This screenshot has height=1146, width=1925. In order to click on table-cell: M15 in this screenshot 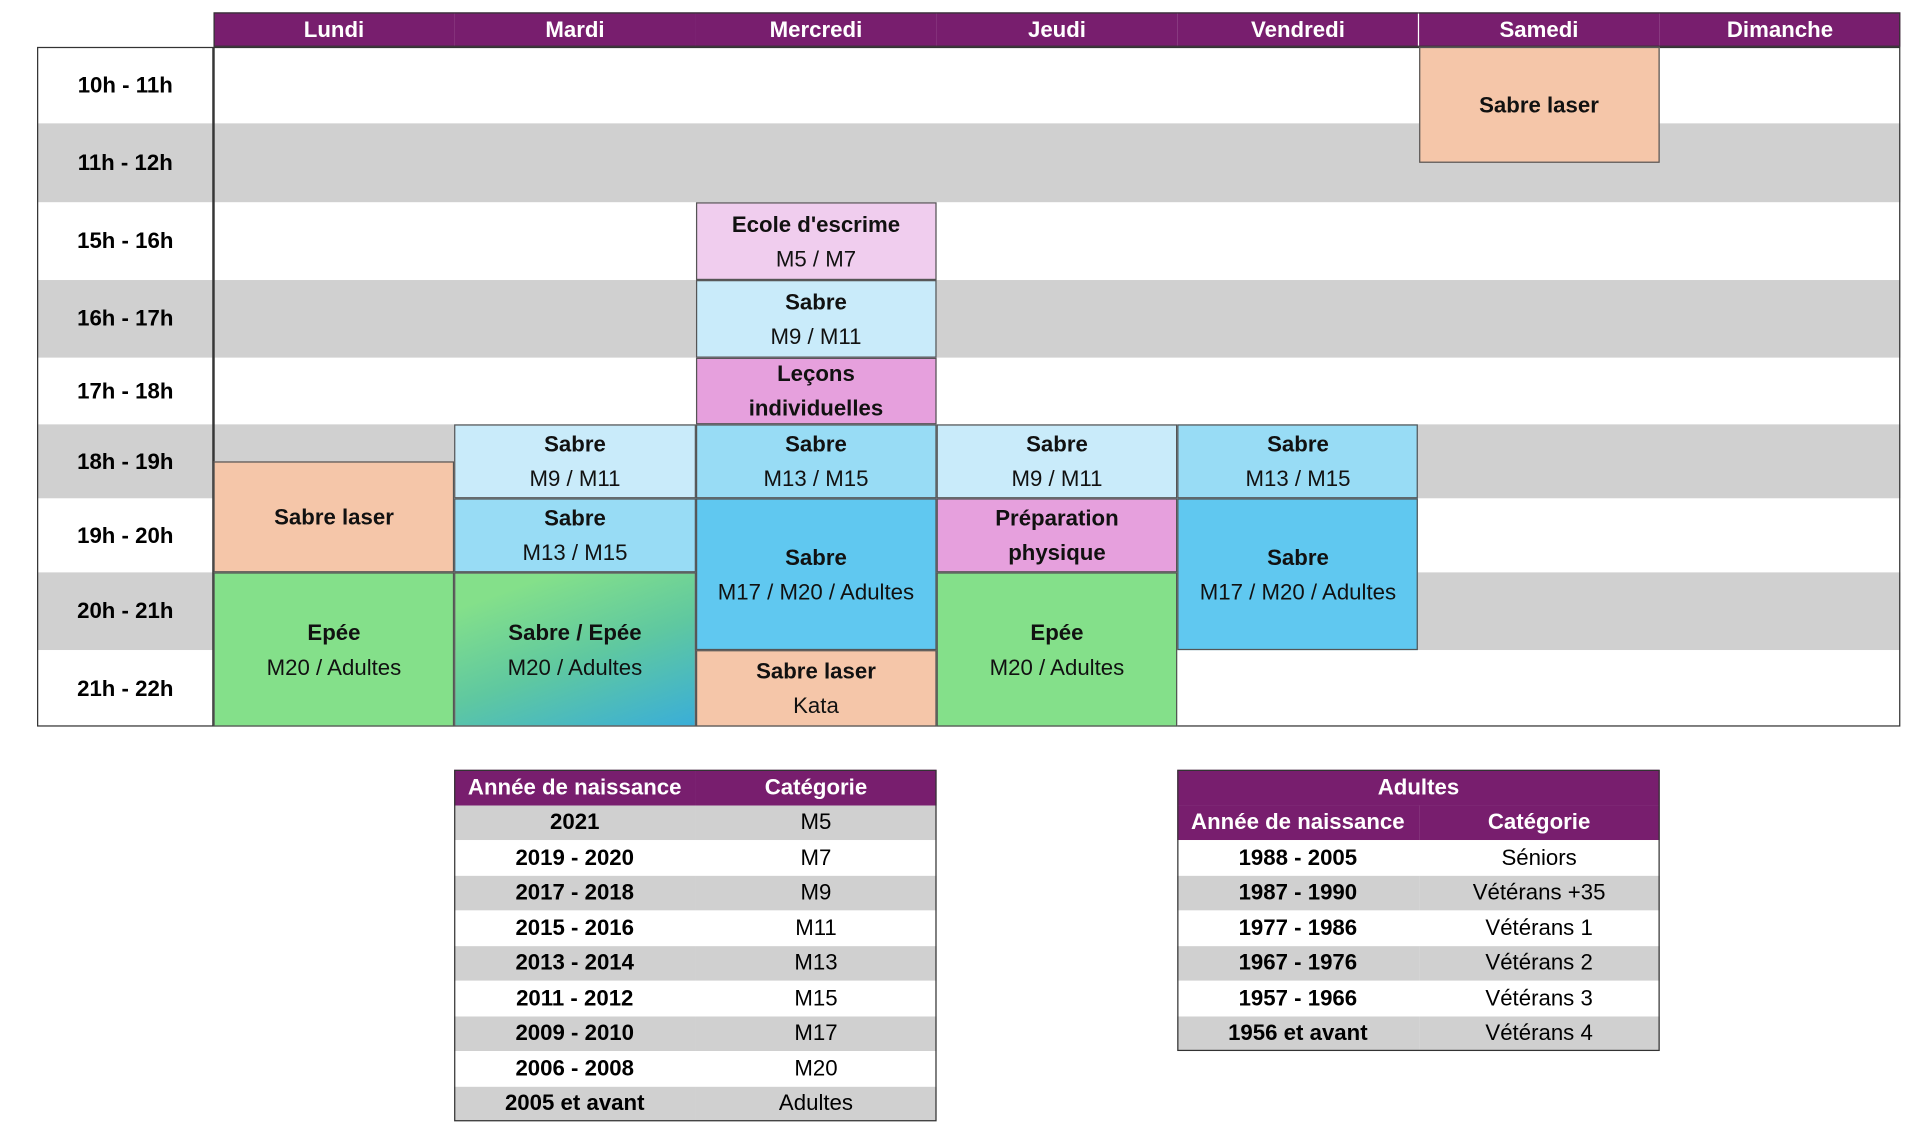, I will do `click(816, 998)`.